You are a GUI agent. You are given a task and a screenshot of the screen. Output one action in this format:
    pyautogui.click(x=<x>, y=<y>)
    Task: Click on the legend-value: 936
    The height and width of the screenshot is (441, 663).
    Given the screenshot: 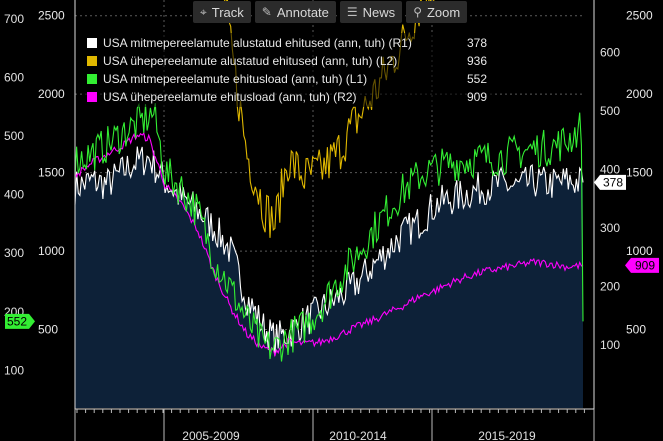 What is the action you would take?
    pyautogui.click(x=476, y=61)
    